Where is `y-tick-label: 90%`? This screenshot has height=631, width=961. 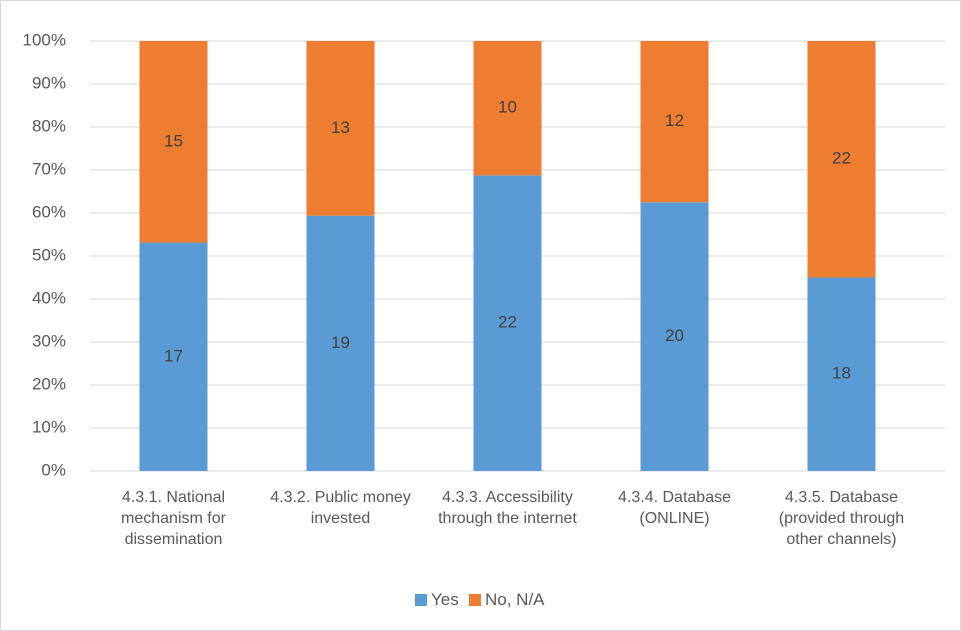 y-tick-label: 90% is located at coordinates (49, 82).